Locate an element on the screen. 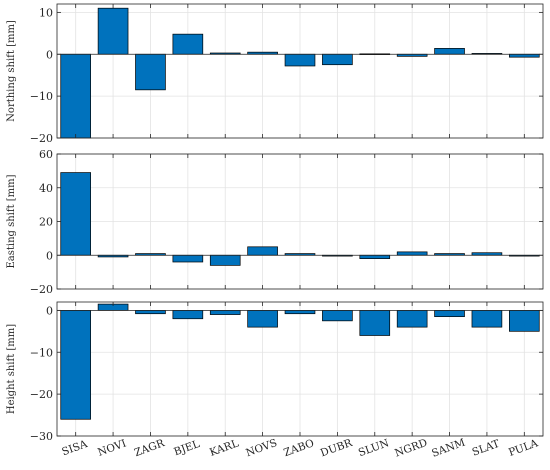  y-axis-label: Northing shift [mm] is located at coordinates (11, 71).